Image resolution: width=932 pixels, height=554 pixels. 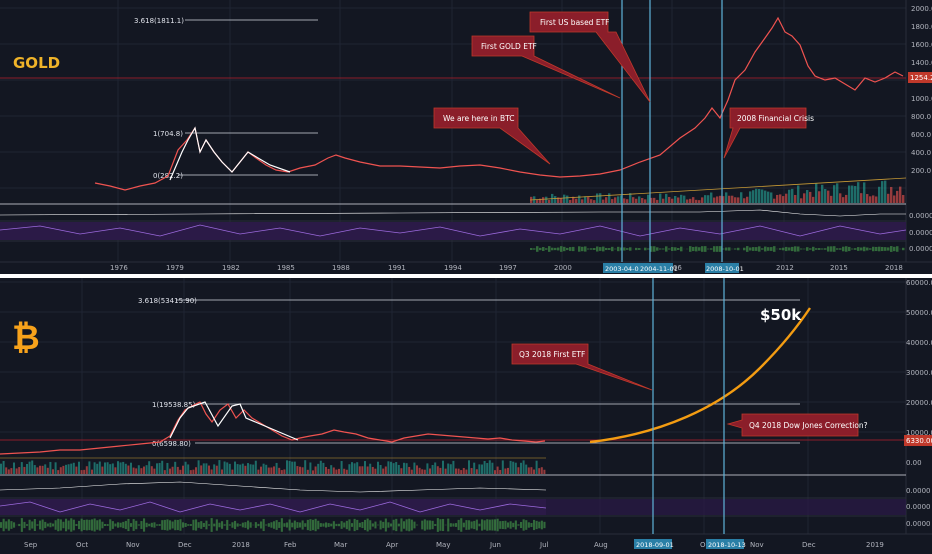 I want to click on btc-x-tick: Aug, so click(x=601, y=545).